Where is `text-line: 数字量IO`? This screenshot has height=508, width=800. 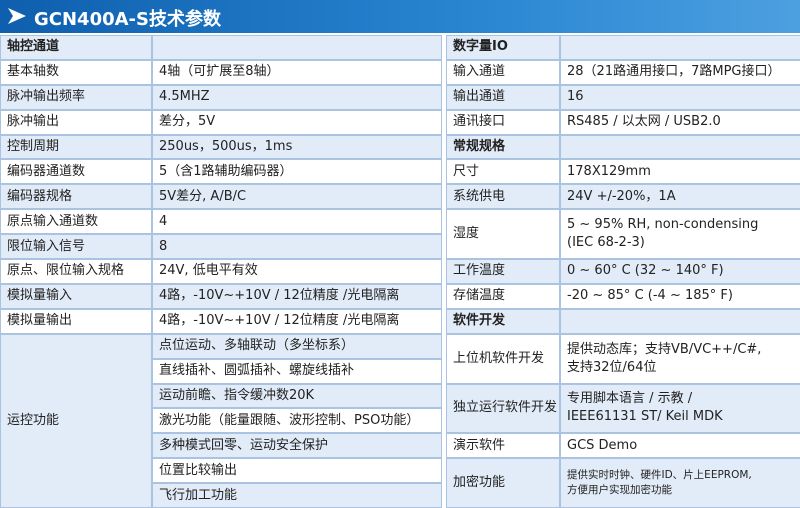 text-line: 数字量IO is located at coordinates (480, 47).